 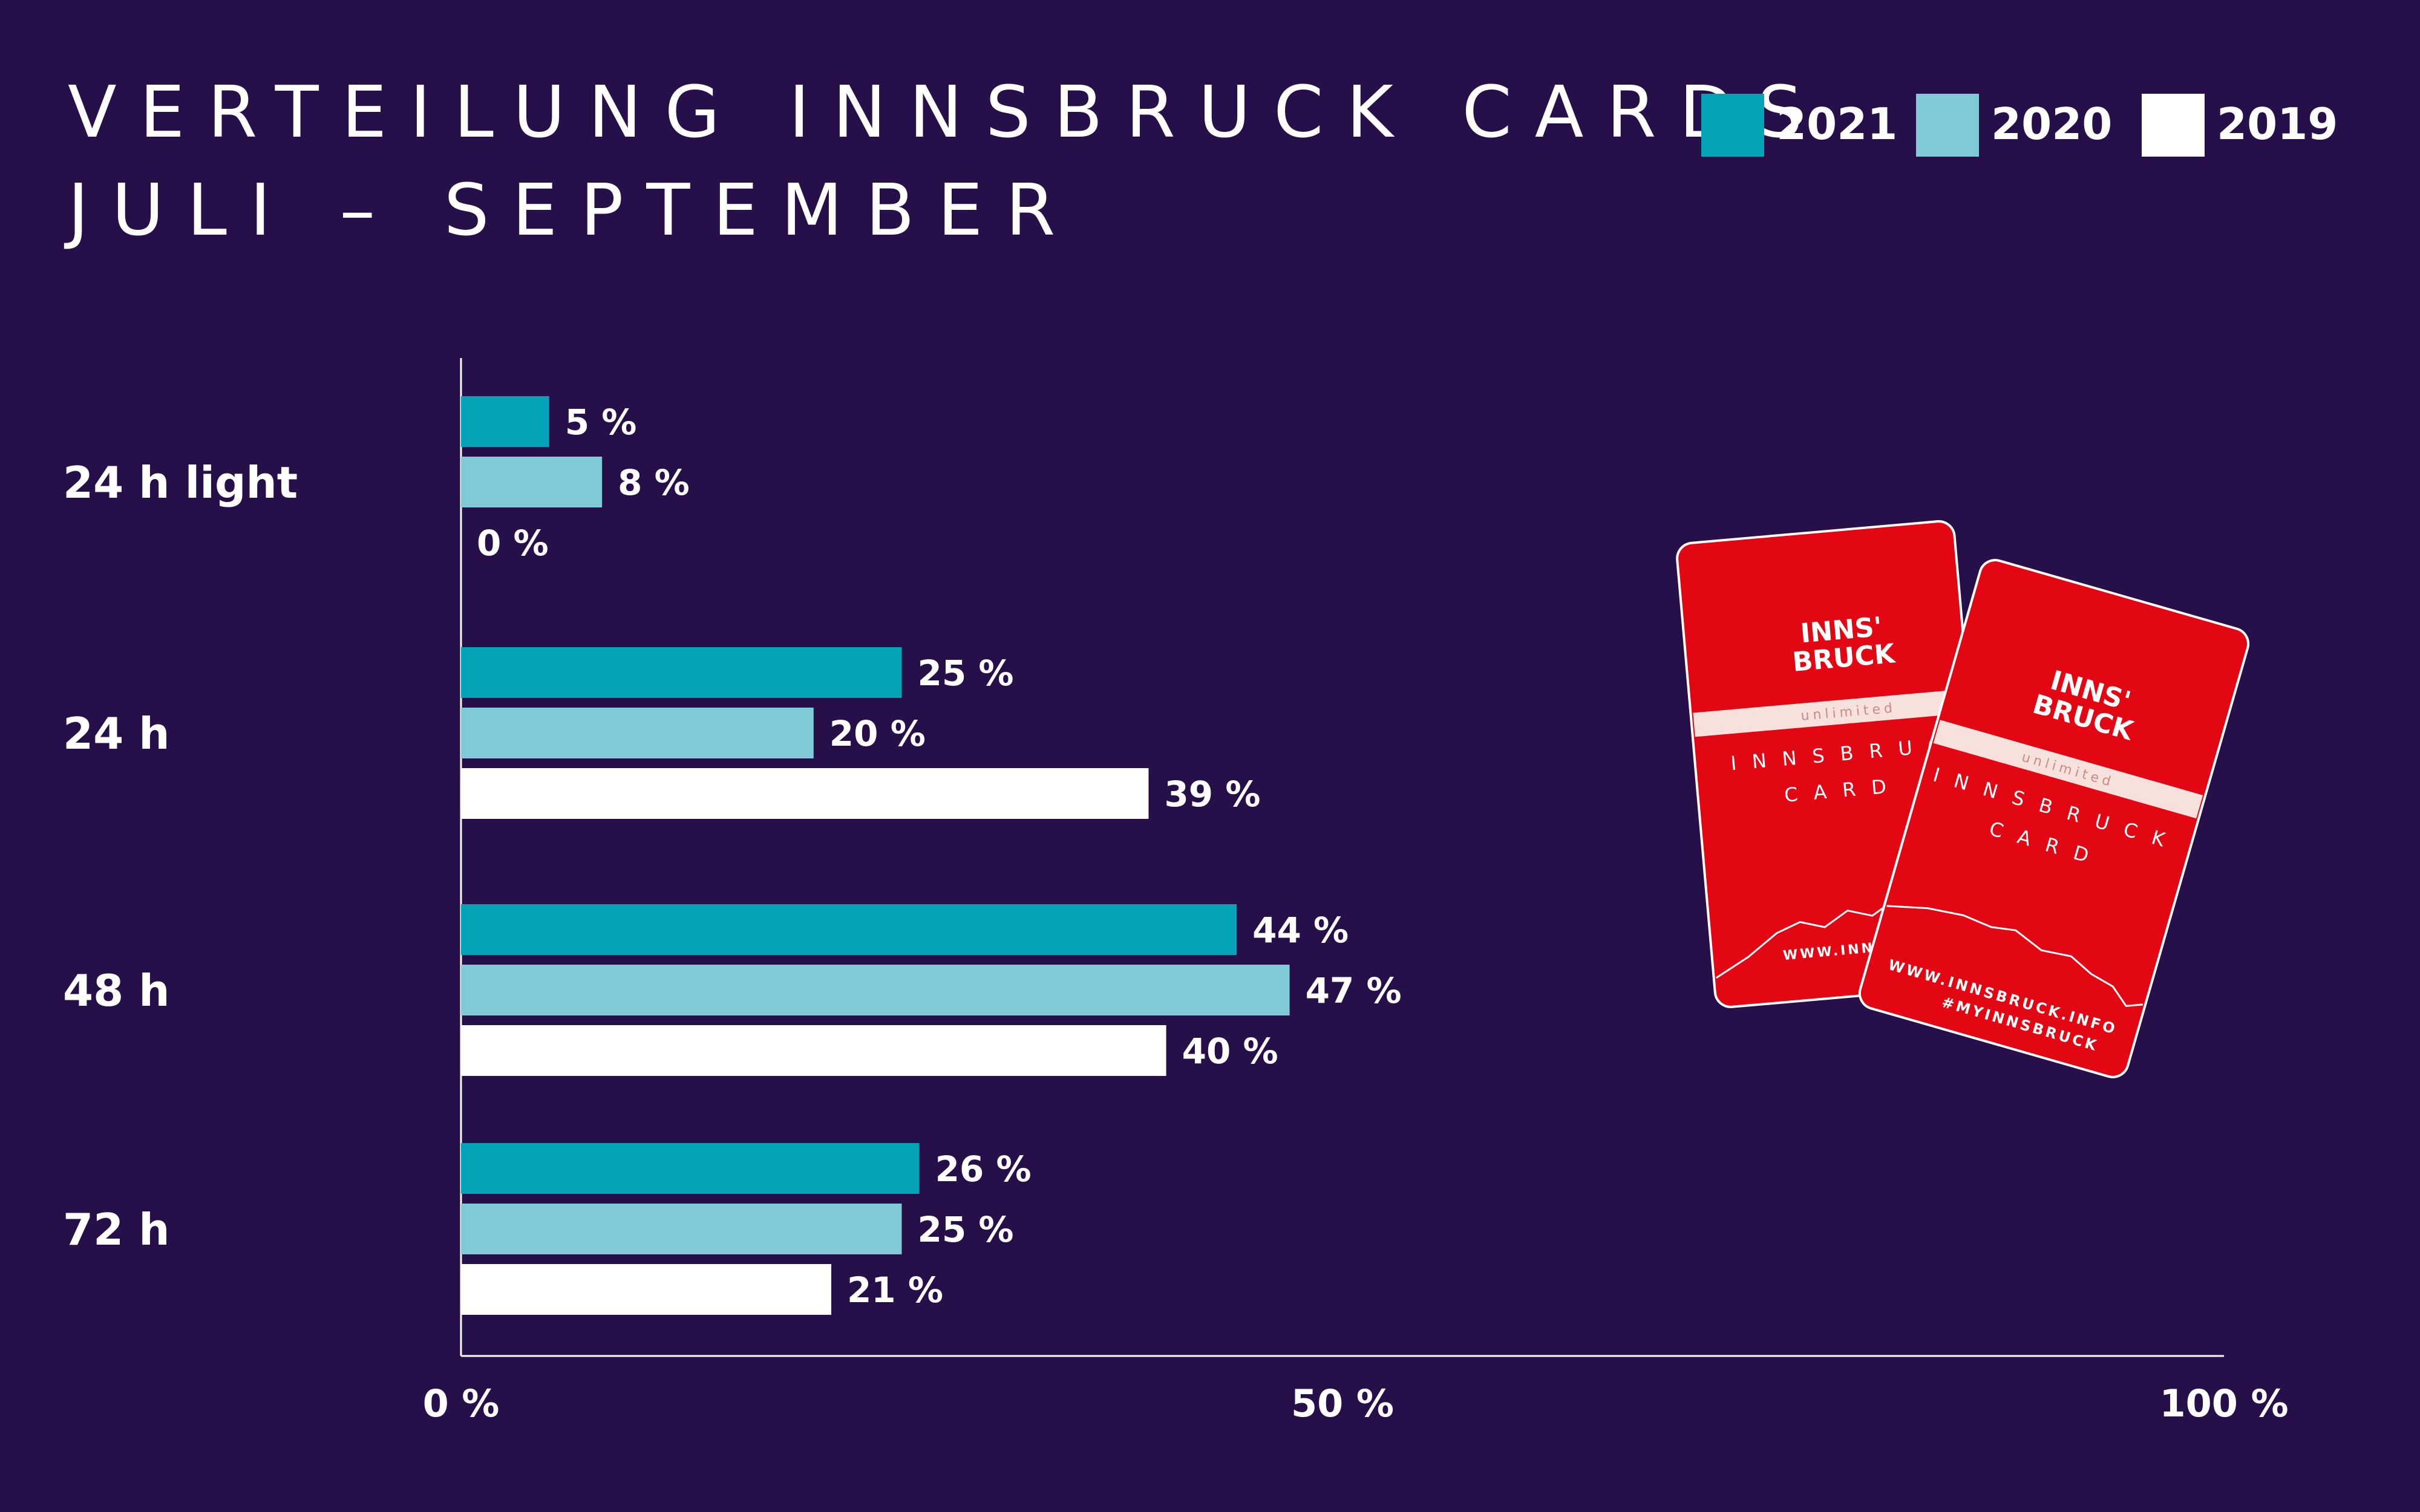 I want to click on value-label: 44 %, so click(x=1300, y=931).